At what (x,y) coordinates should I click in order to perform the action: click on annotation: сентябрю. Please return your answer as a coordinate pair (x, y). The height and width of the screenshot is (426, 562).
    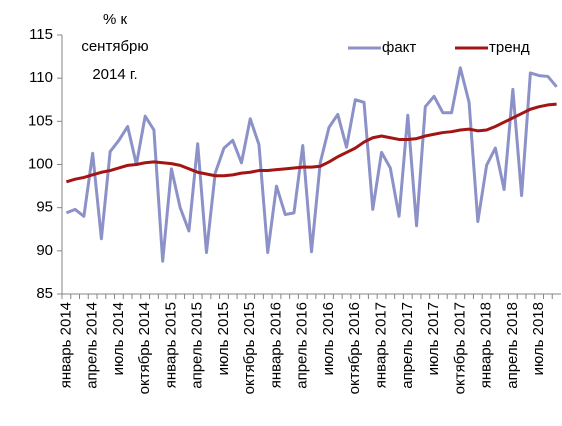
    Looking at the image, I should click on (114, 46).